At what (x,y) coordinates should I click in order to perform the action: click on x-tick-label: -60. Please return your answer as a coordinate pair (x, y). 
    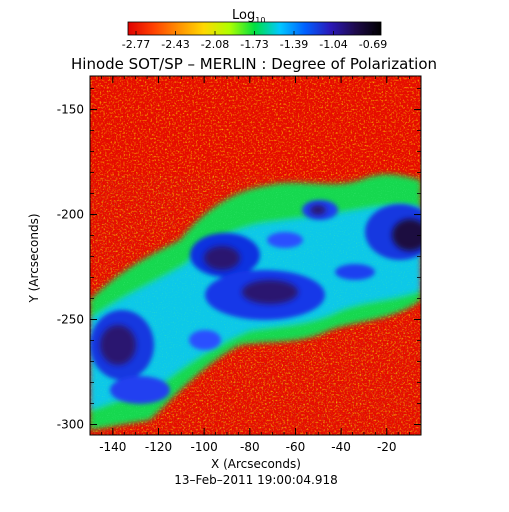
    Looking at the image, I should click on (296, 447).